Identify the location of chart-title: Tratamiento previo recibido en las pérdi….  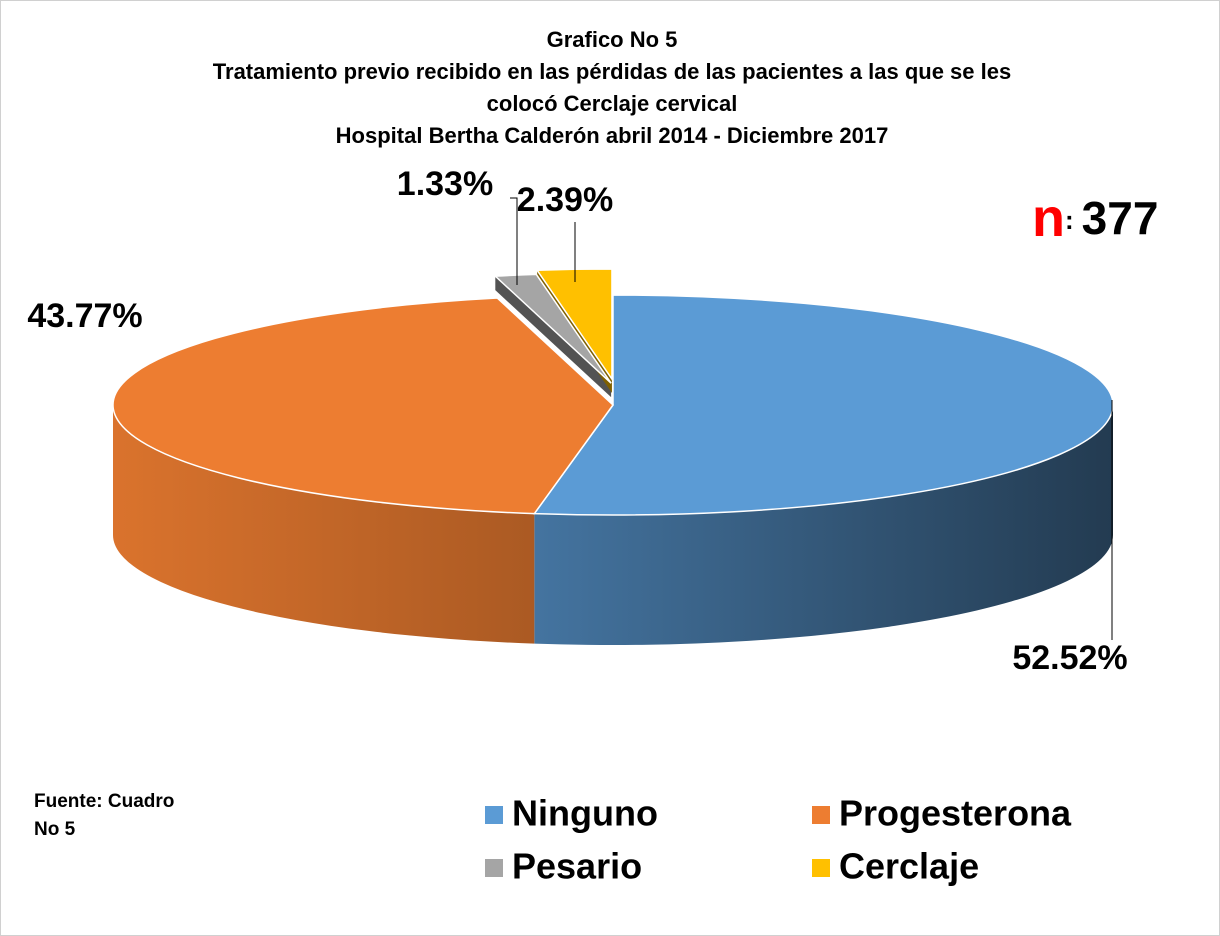
(612, 71).